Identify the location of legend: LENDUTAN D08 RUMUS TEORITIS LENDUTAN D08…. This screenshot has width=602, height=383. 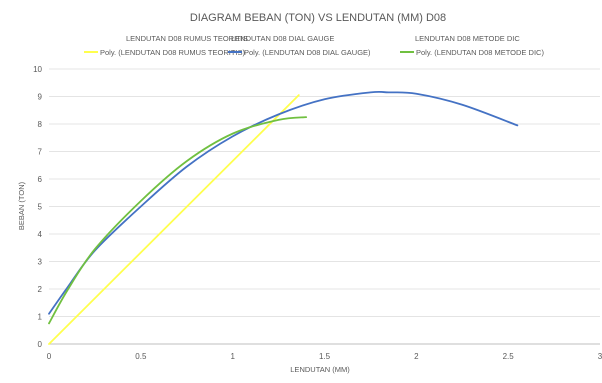
(314, 45).